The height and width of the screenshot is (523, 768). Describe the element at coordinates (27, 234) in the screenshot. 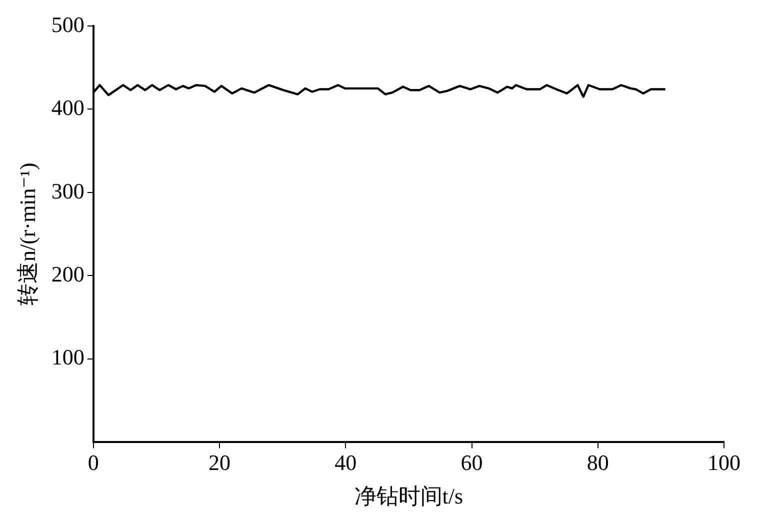

I see `y-axis-title: 转速n/(r·min⁻¹)` at that location.